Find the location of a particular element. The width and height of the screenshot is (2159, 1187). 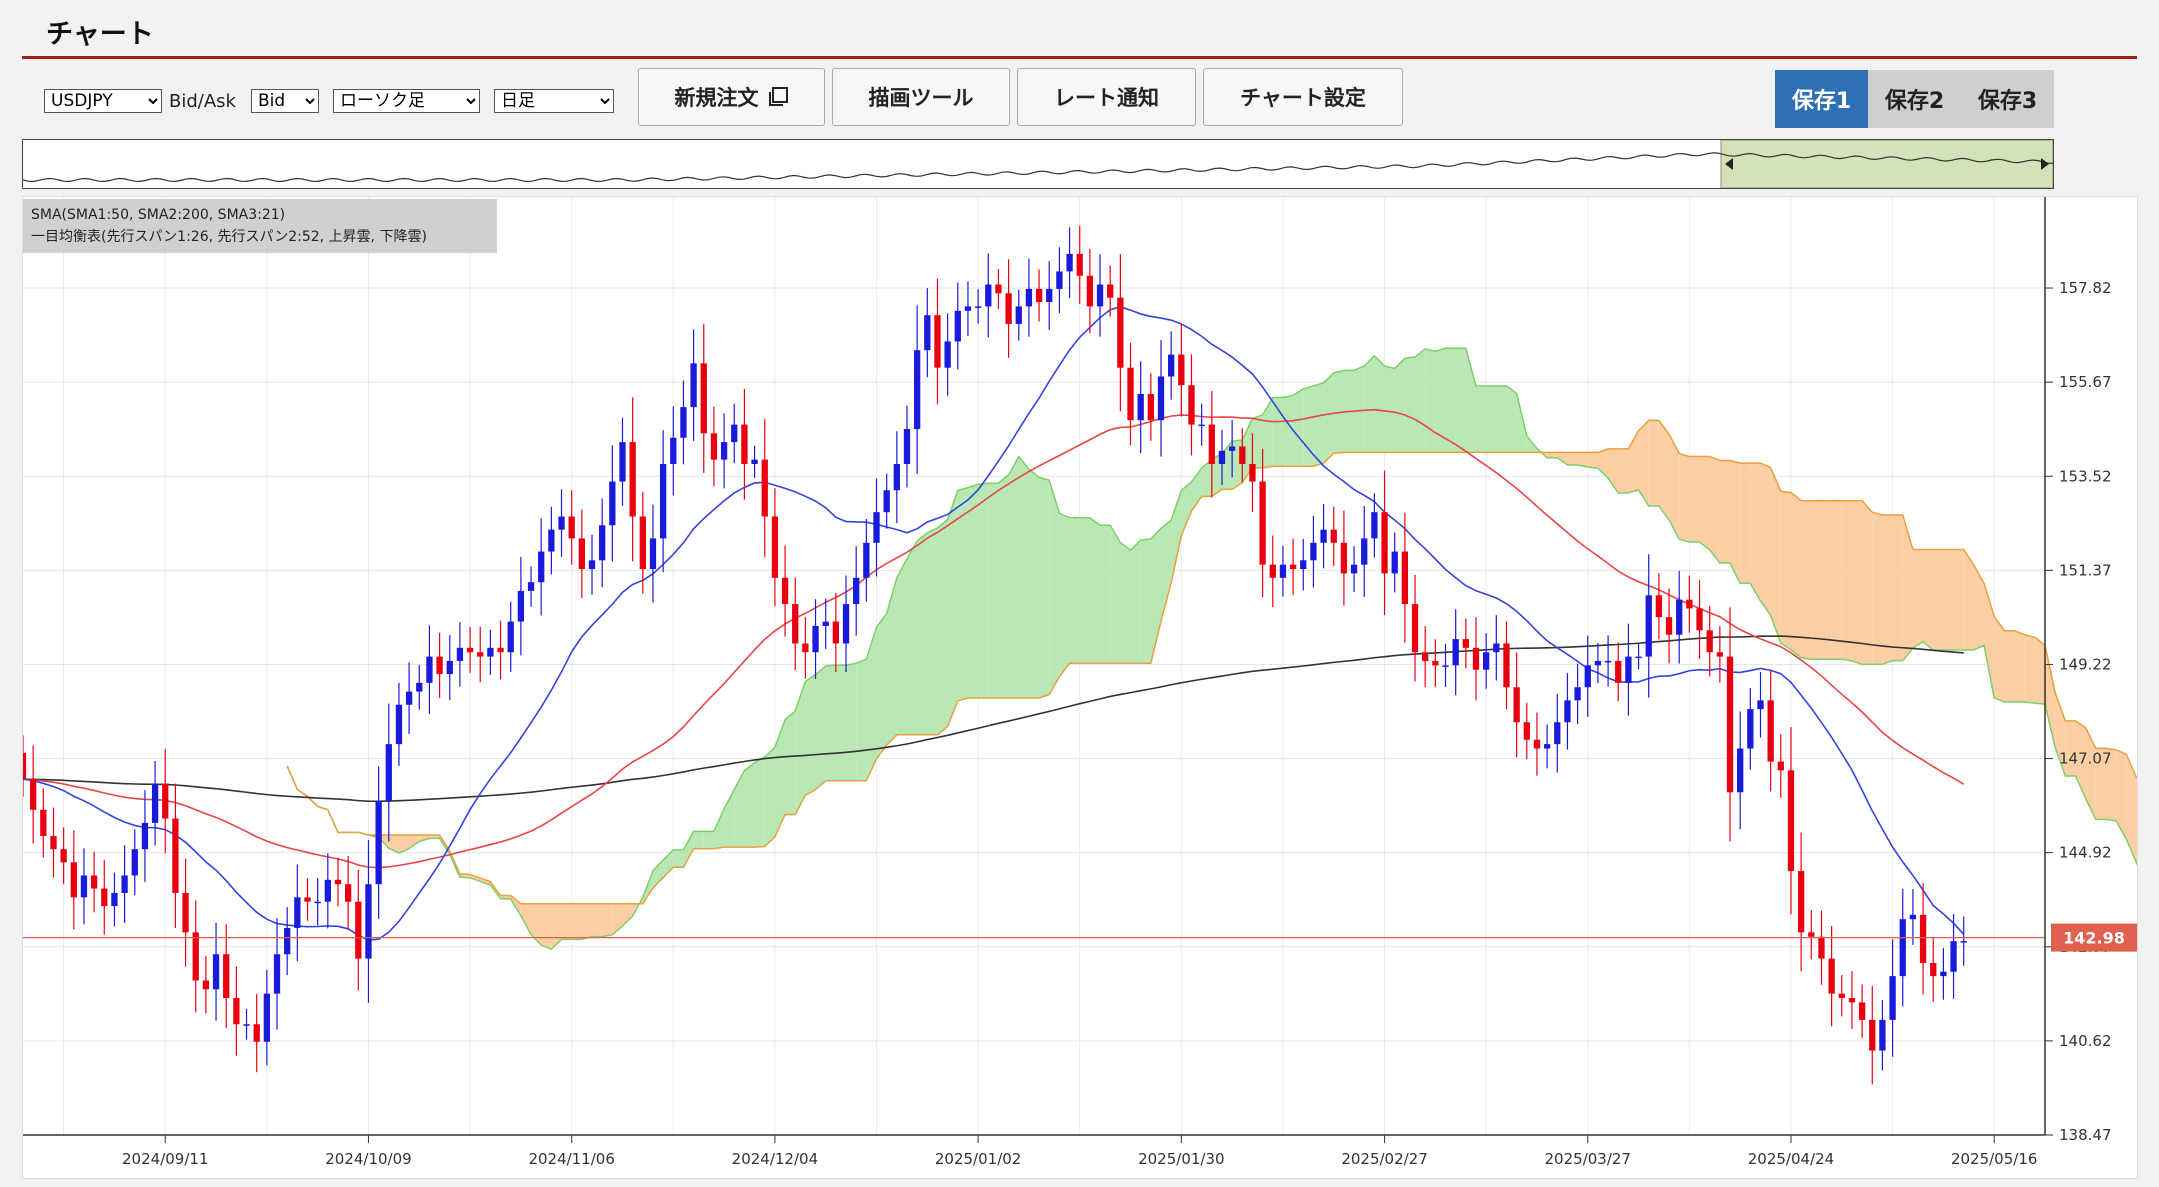

x-tick-label: 2024/12/04 is located at coordinates (775, 1159).